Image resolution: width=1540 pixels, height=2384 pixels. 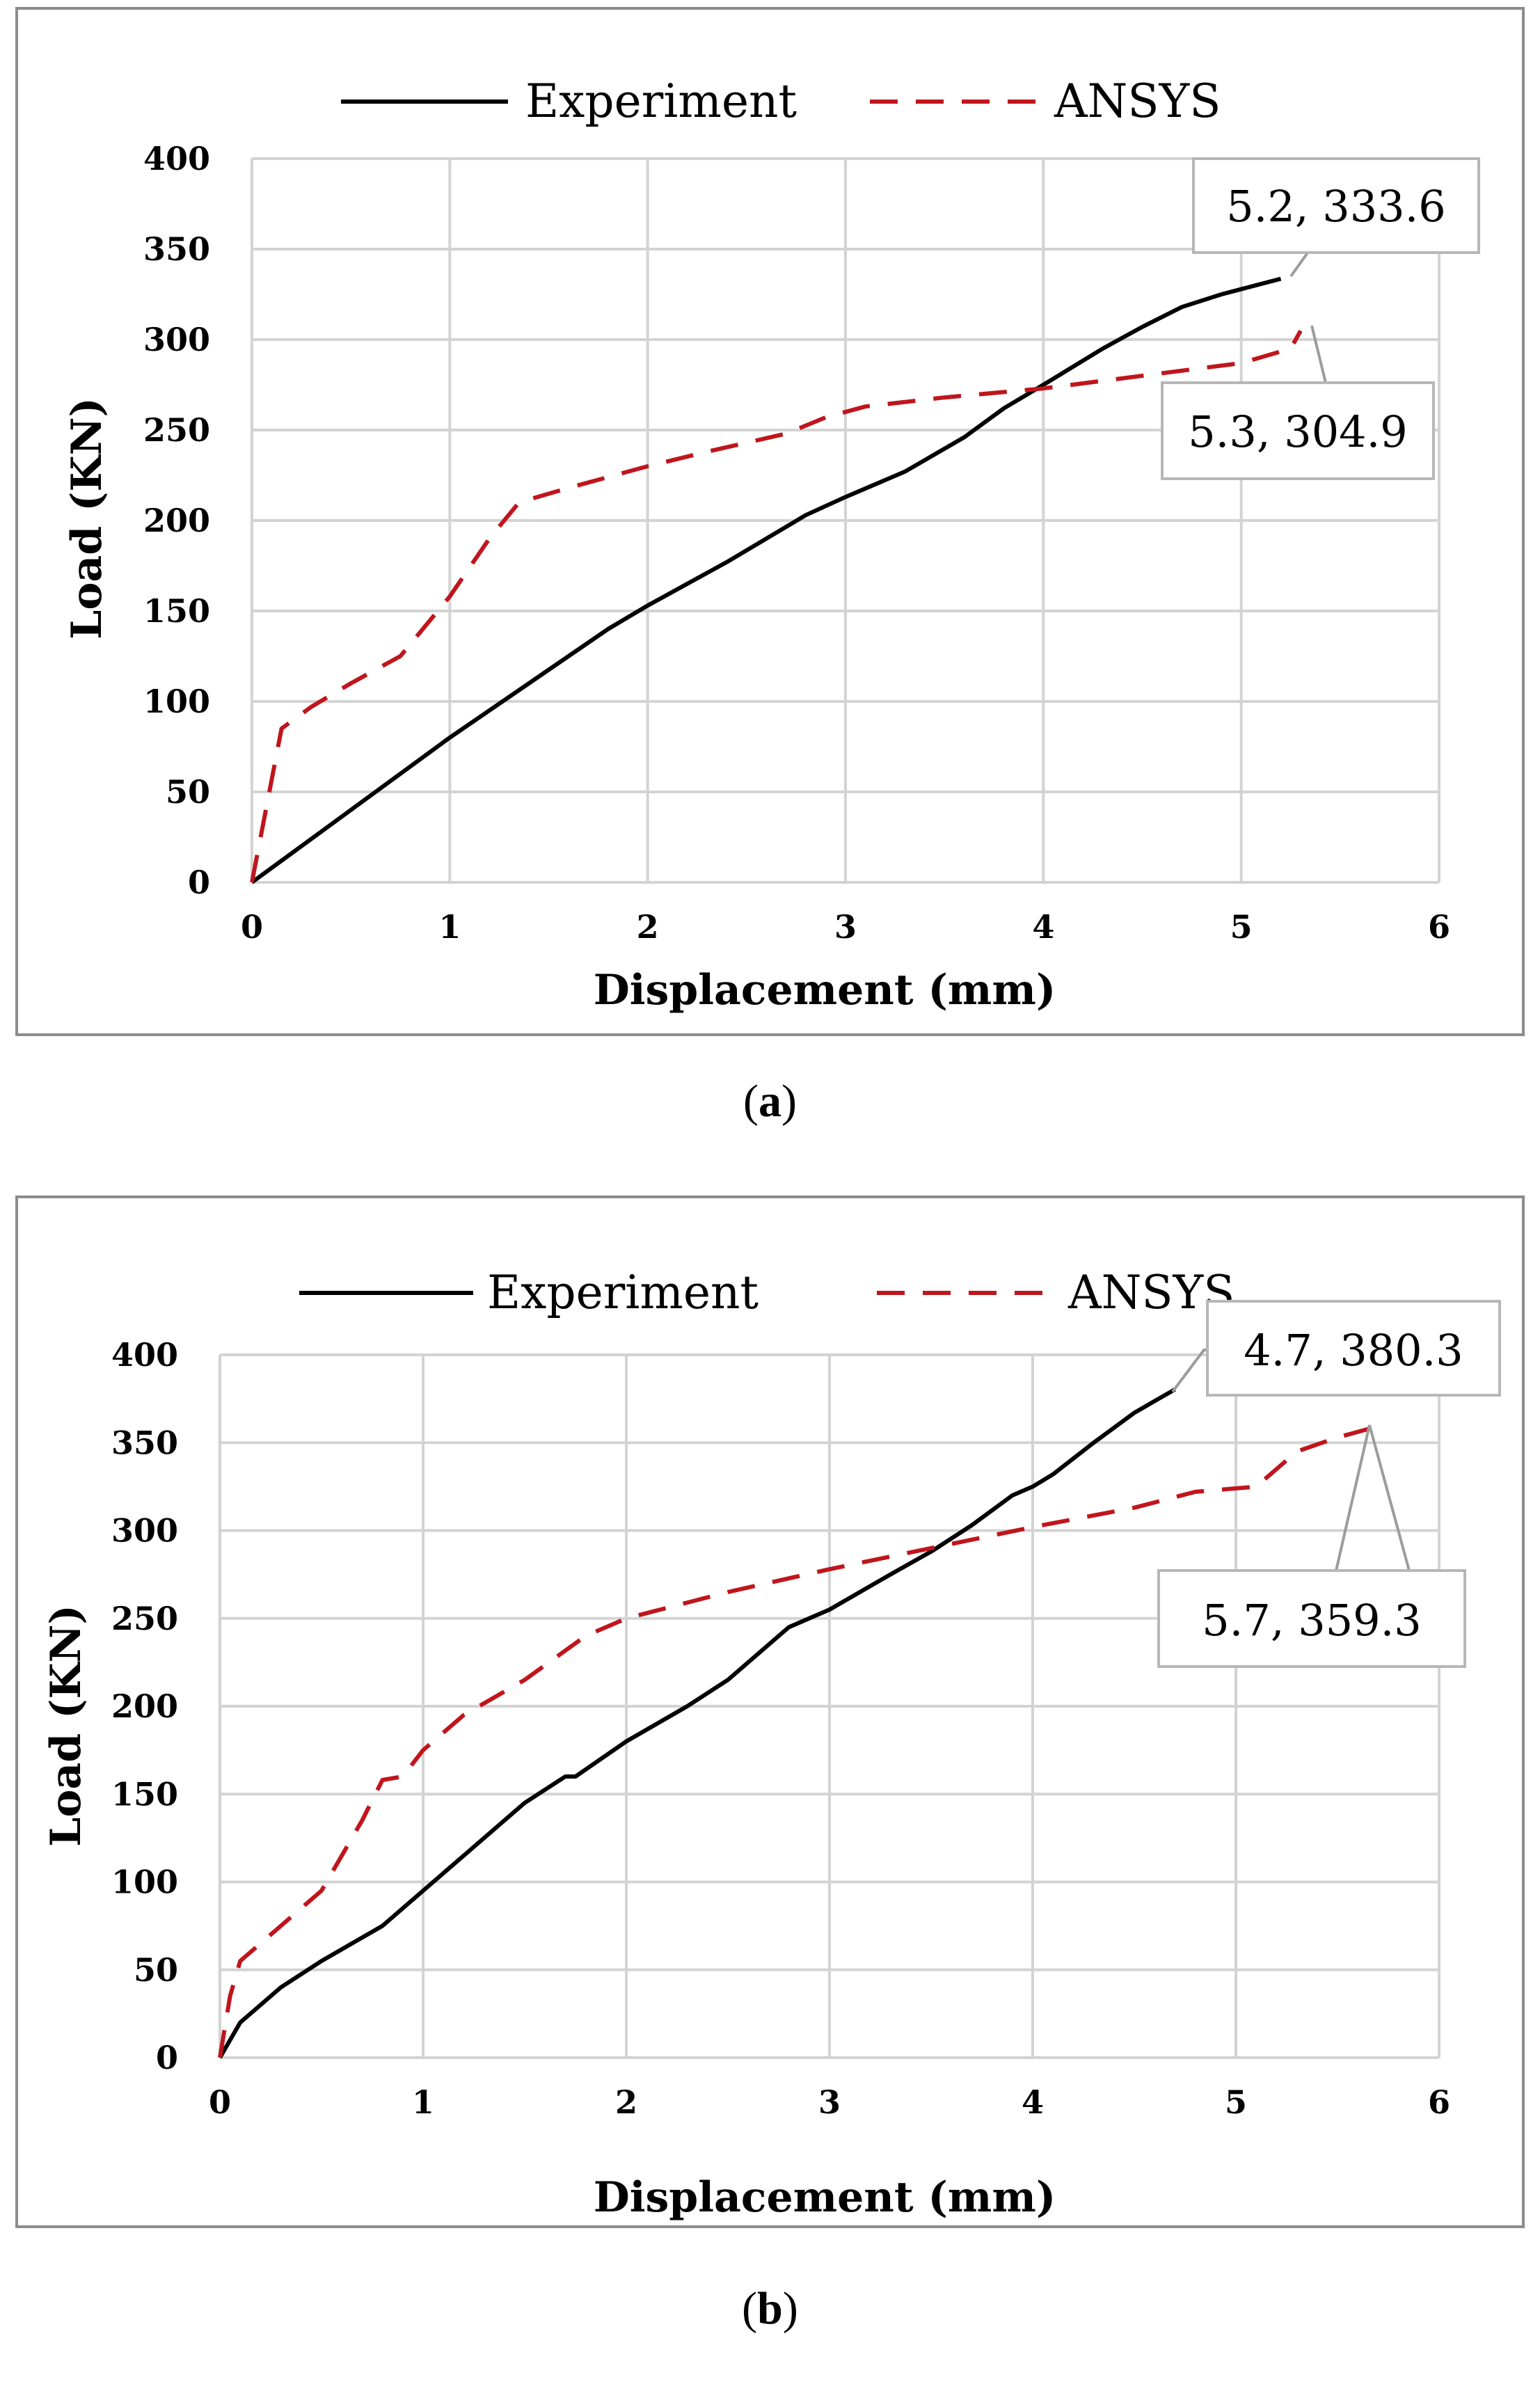 I want to click on chart-a-y-tick-8: 400, so click(x=177, y=158).